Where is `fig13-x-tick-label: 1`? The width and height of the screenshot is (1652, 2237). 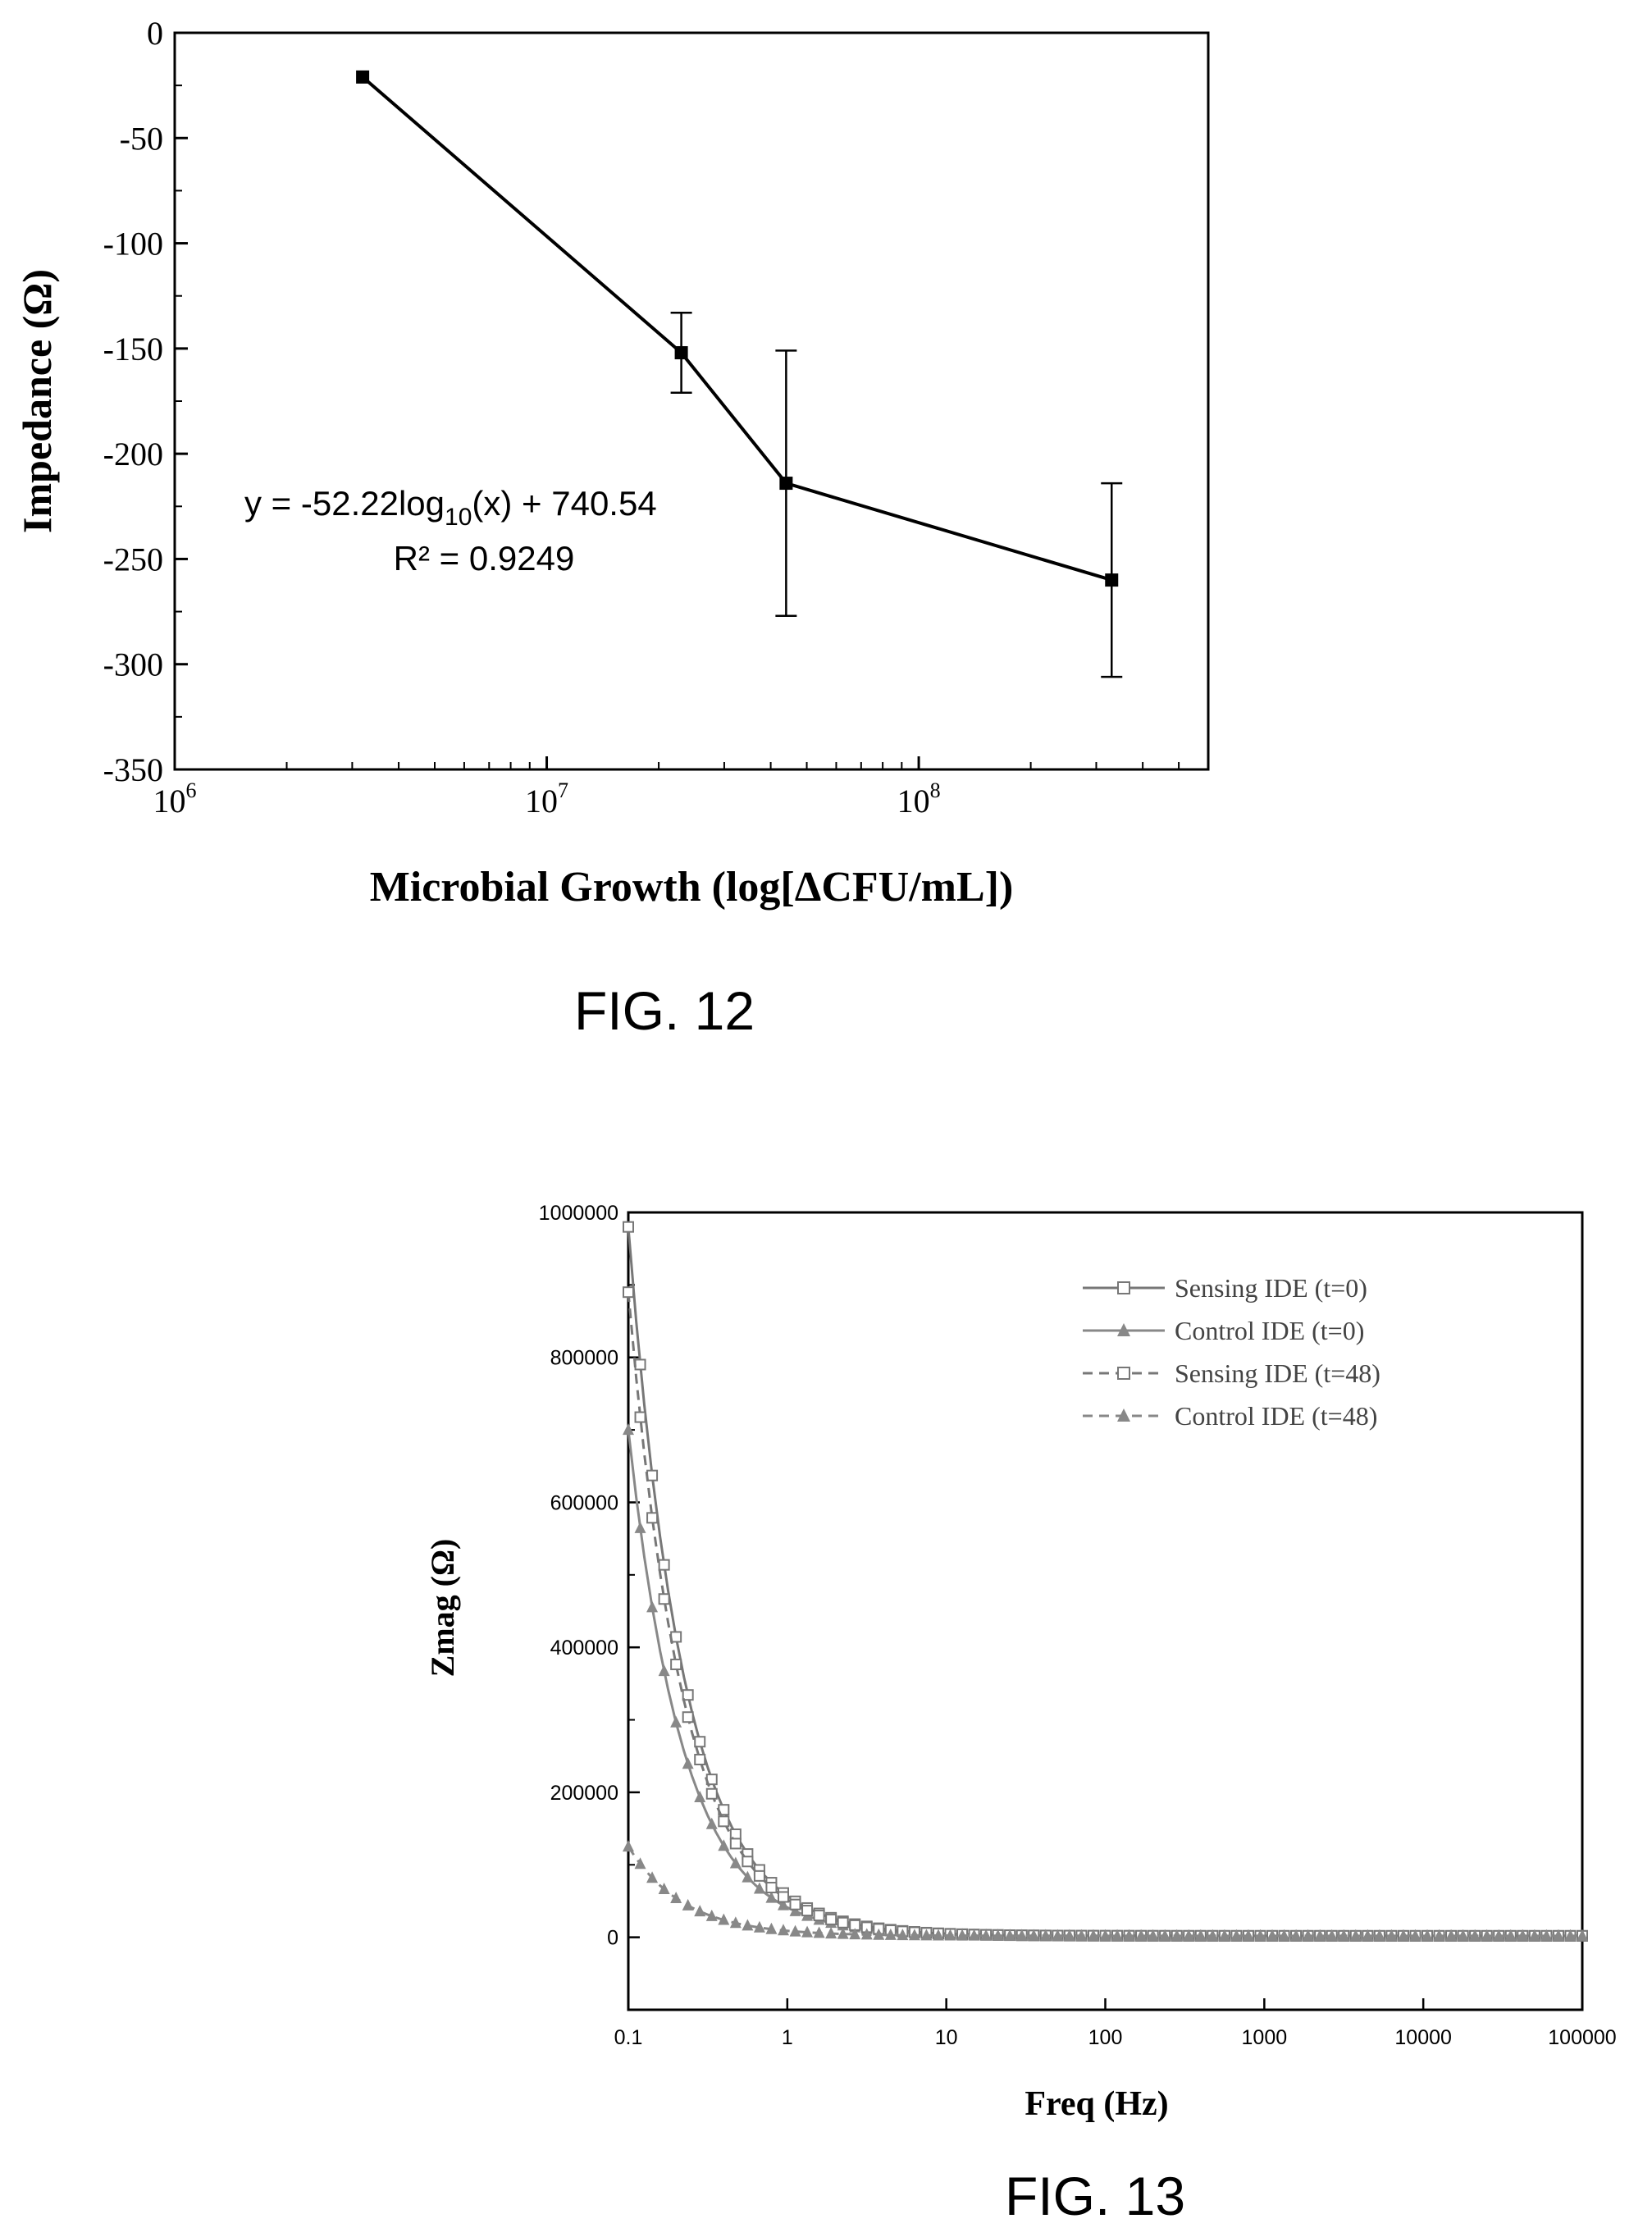 fig13-x-tick-label: 1 is located at coordinates (787, 2037).